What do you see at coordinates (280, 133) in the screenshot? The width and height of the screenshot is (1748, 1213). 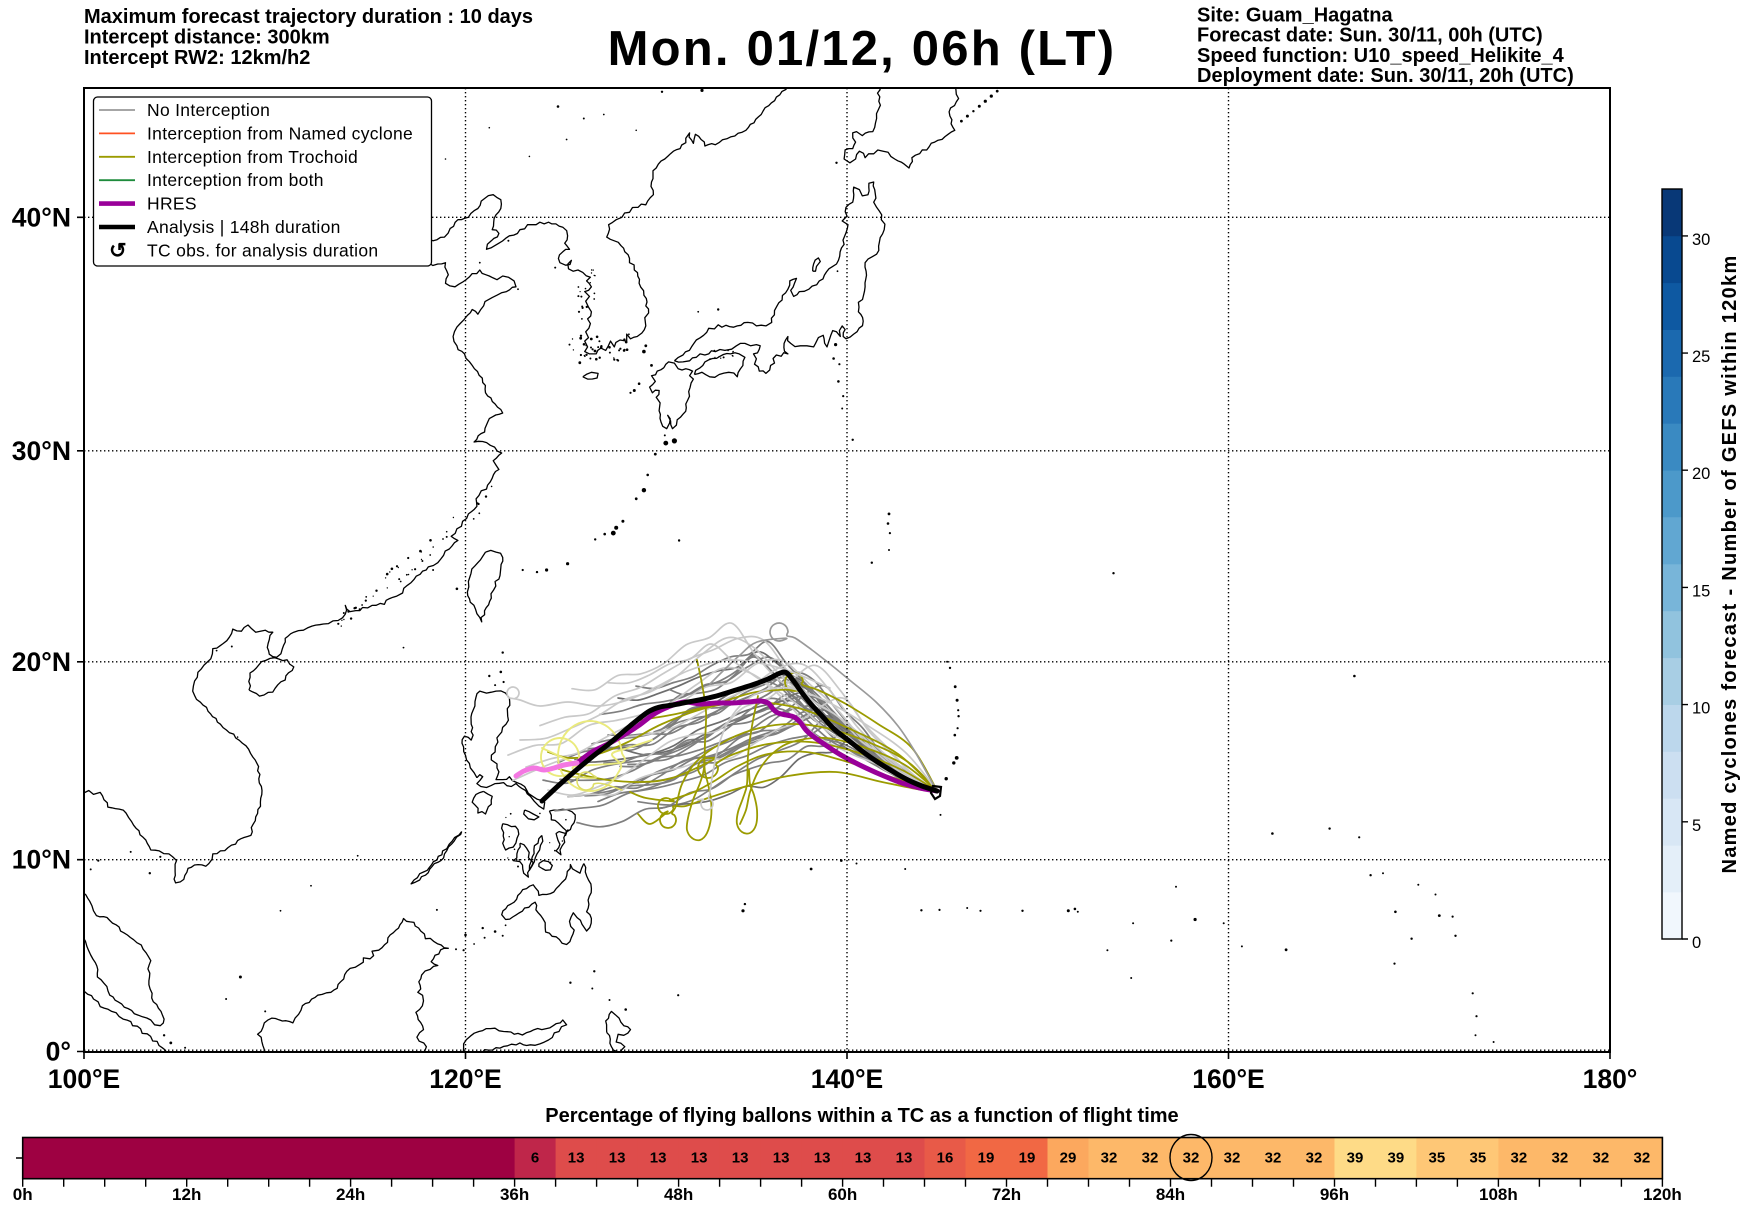 I see `svg-text:Interception from Named cyclon: Interception from Named cyclone` at bounding box center [280, 133].